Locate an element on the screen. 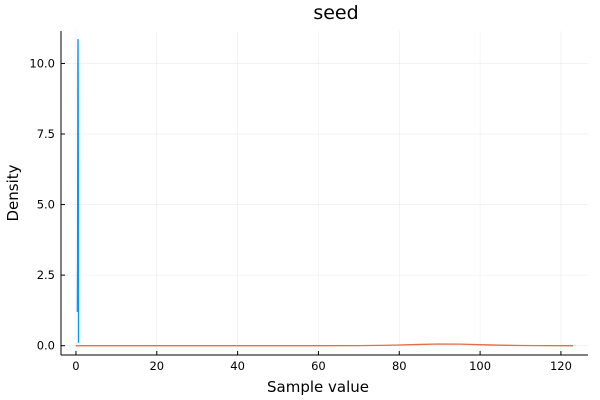 The height and width of the screenshot is (400, 600). y-tick-label: 2.5 is located at coordinates (46, 275).